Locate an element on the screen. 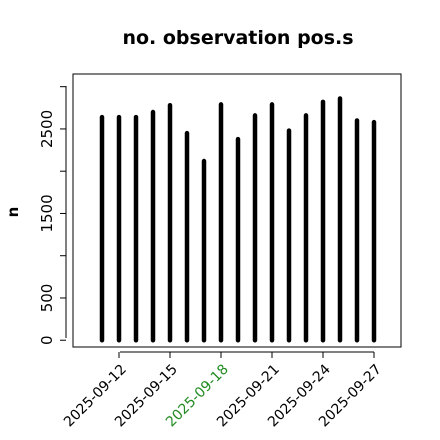 This screenshot has height=440, width=440. y-tick-label: 500 is located at coordinates (47, 298).